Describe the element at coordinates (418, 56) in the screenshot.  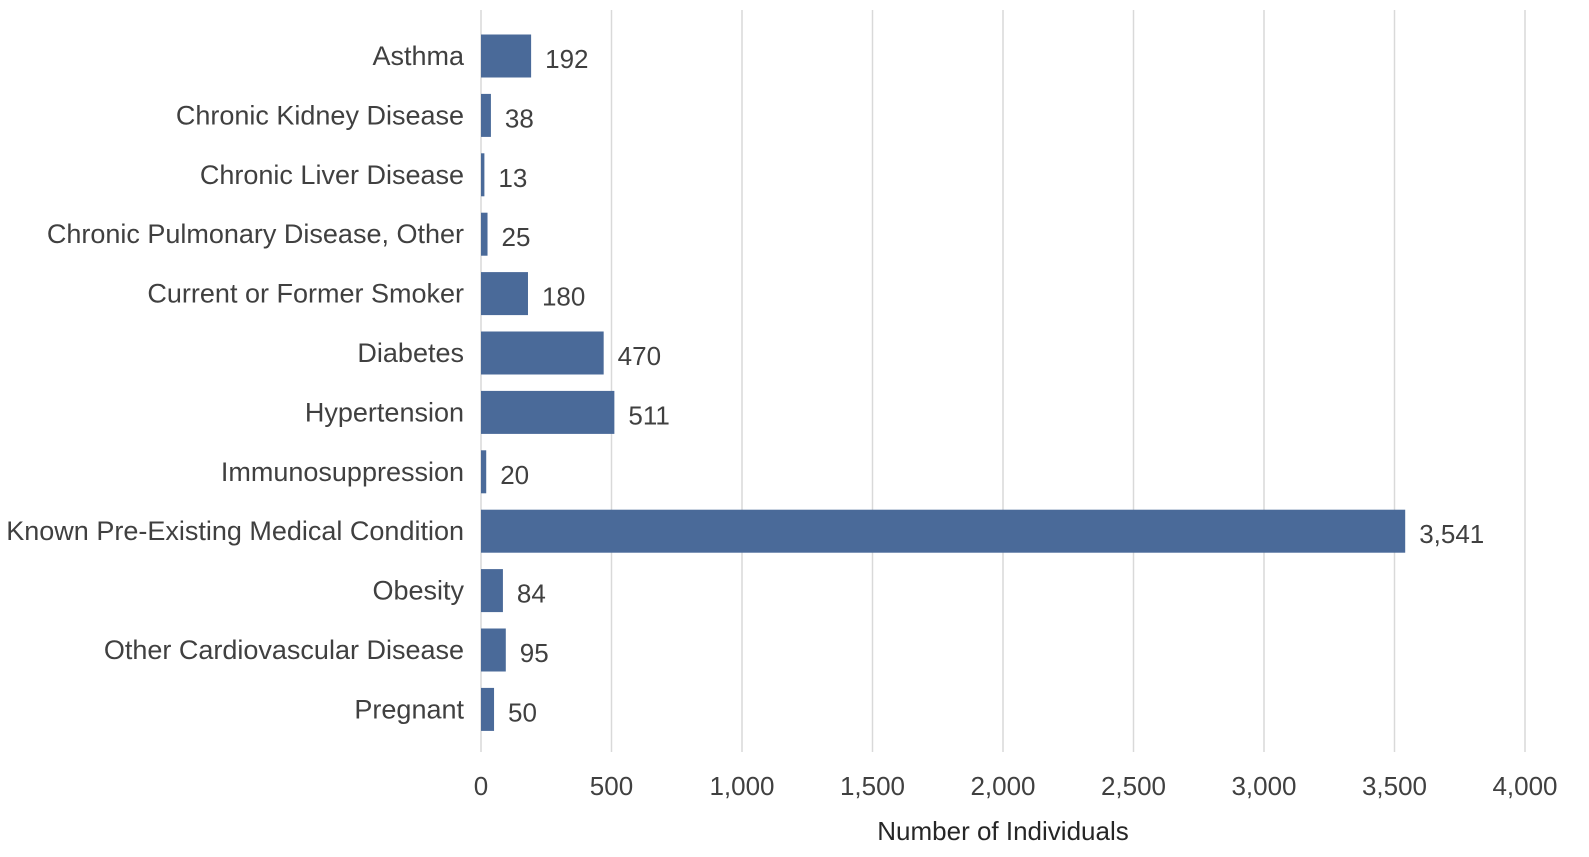
I see `category-label: Asthma` at that location.